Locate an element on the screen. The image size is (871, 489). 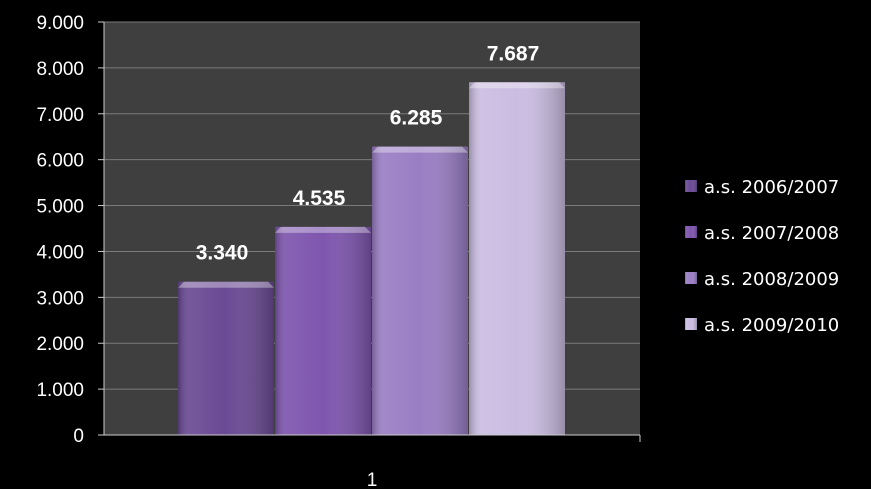
data-label: 3.340 is located at coordinates (222, 253).